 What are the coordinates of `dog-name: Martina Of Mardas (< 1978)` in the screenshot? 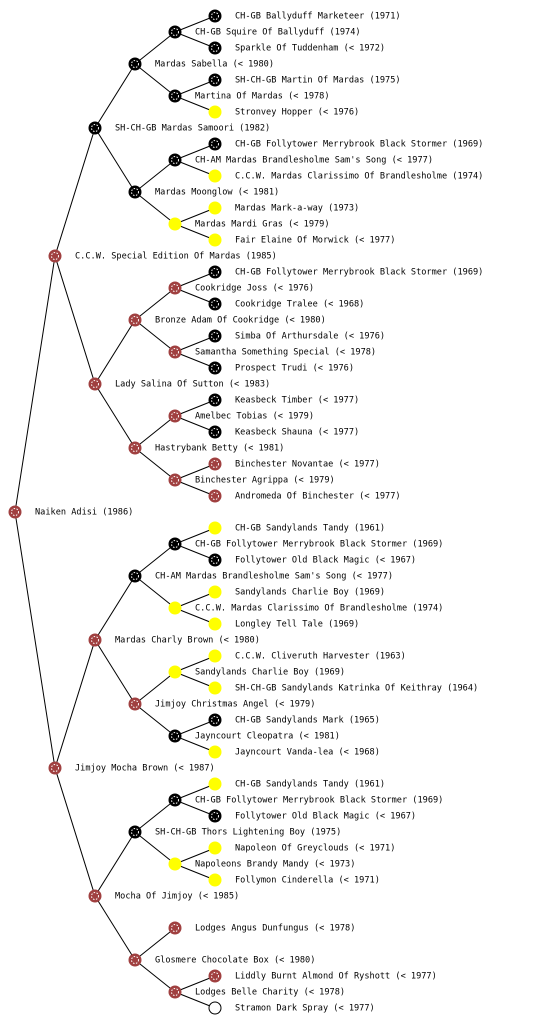 It's located at (262, 97).